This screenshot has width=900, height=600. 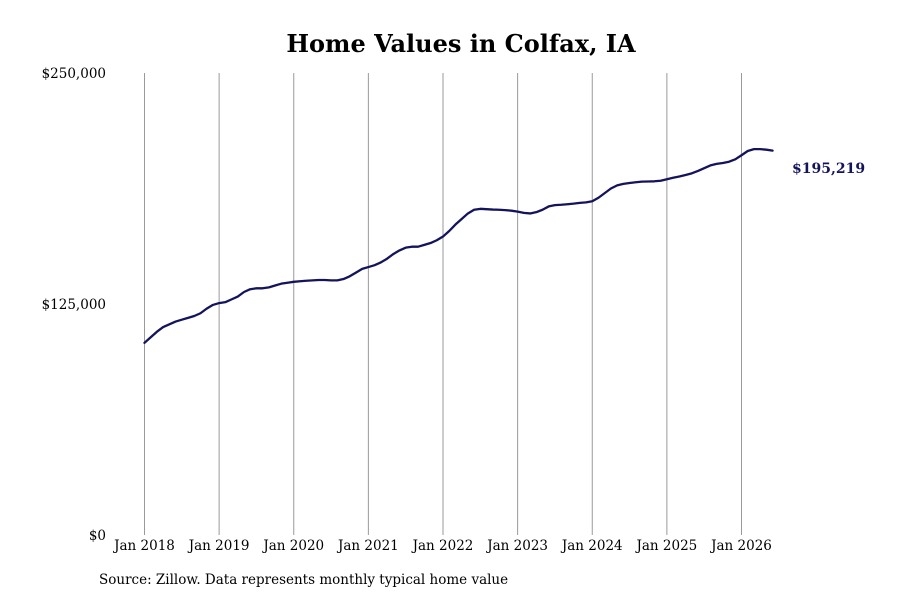 What do you see at coordinates (218, 546) in the screenshot?
I see `x-tick-label: Jan 2019` at bounding box center [218, 546].